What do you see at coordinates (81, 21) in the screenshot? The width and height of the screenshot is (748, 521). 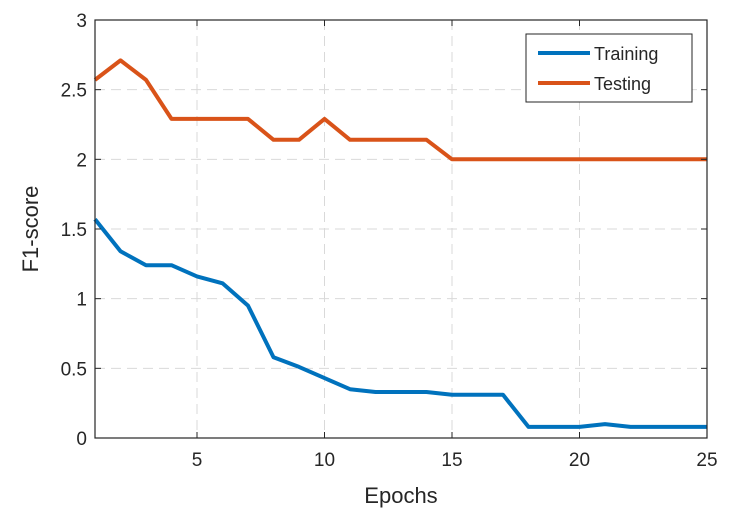 I see `y-tick-label: 3` at bounding box center [81, 21].